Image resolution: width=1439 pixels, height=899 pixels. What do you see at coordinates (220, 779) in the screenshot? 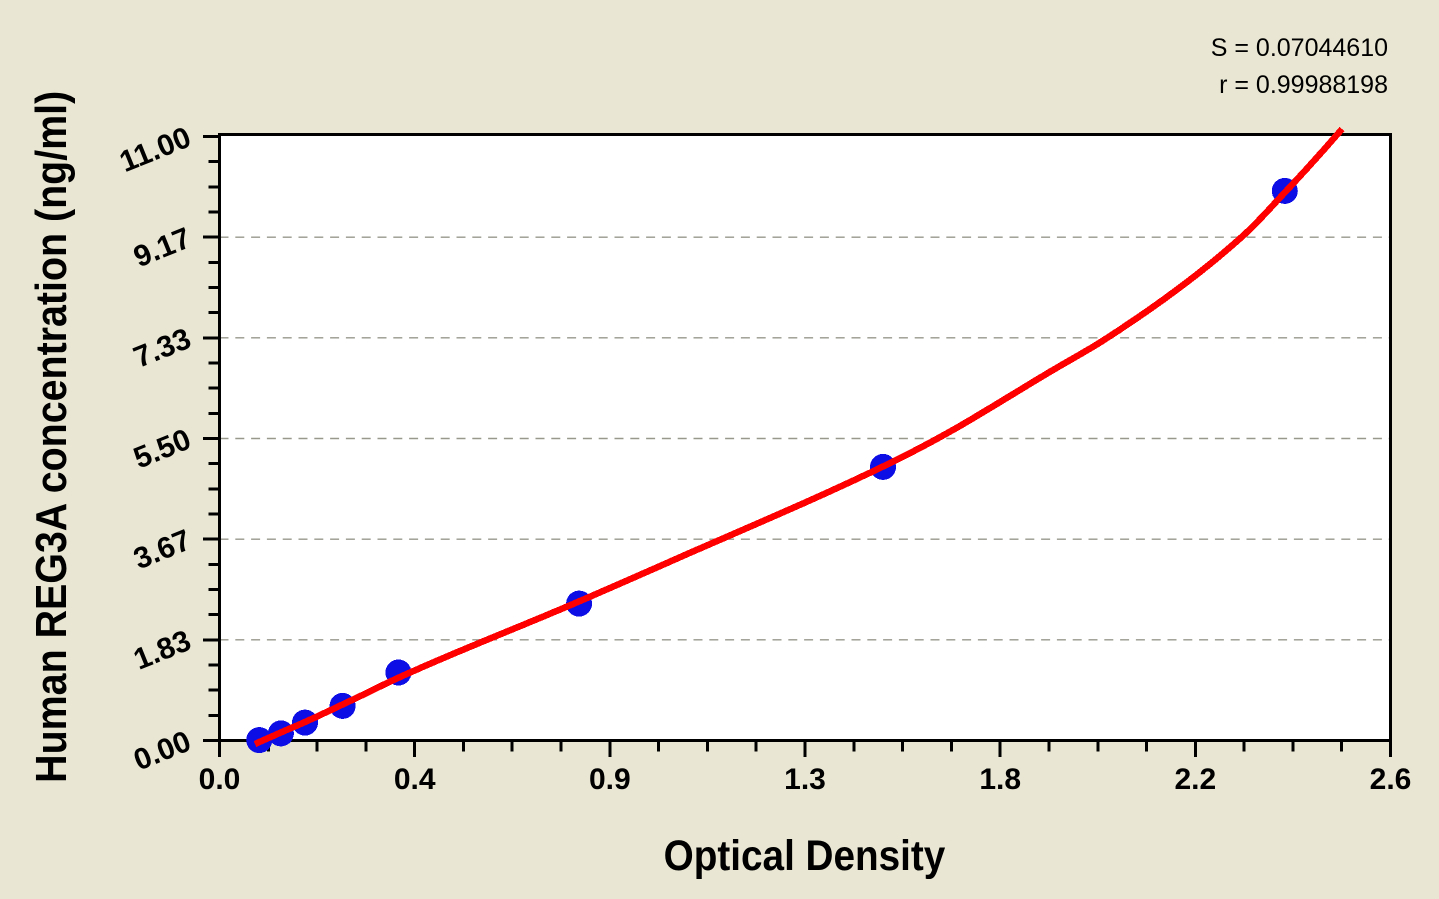
I see `svg-text: 0.0` at bounding box center [220, 779].